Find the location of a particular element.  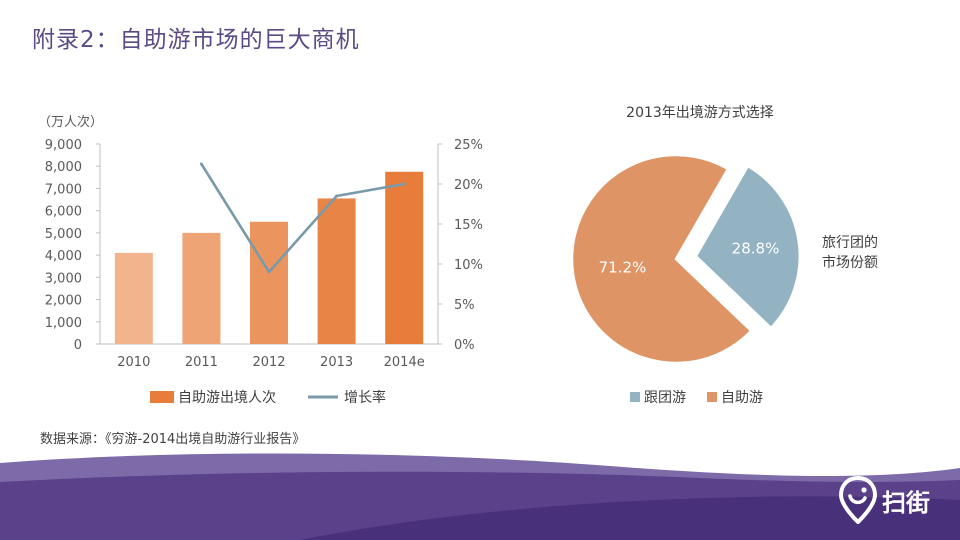

left-tick-label: 1,000 is located at coordinates (63, 323).